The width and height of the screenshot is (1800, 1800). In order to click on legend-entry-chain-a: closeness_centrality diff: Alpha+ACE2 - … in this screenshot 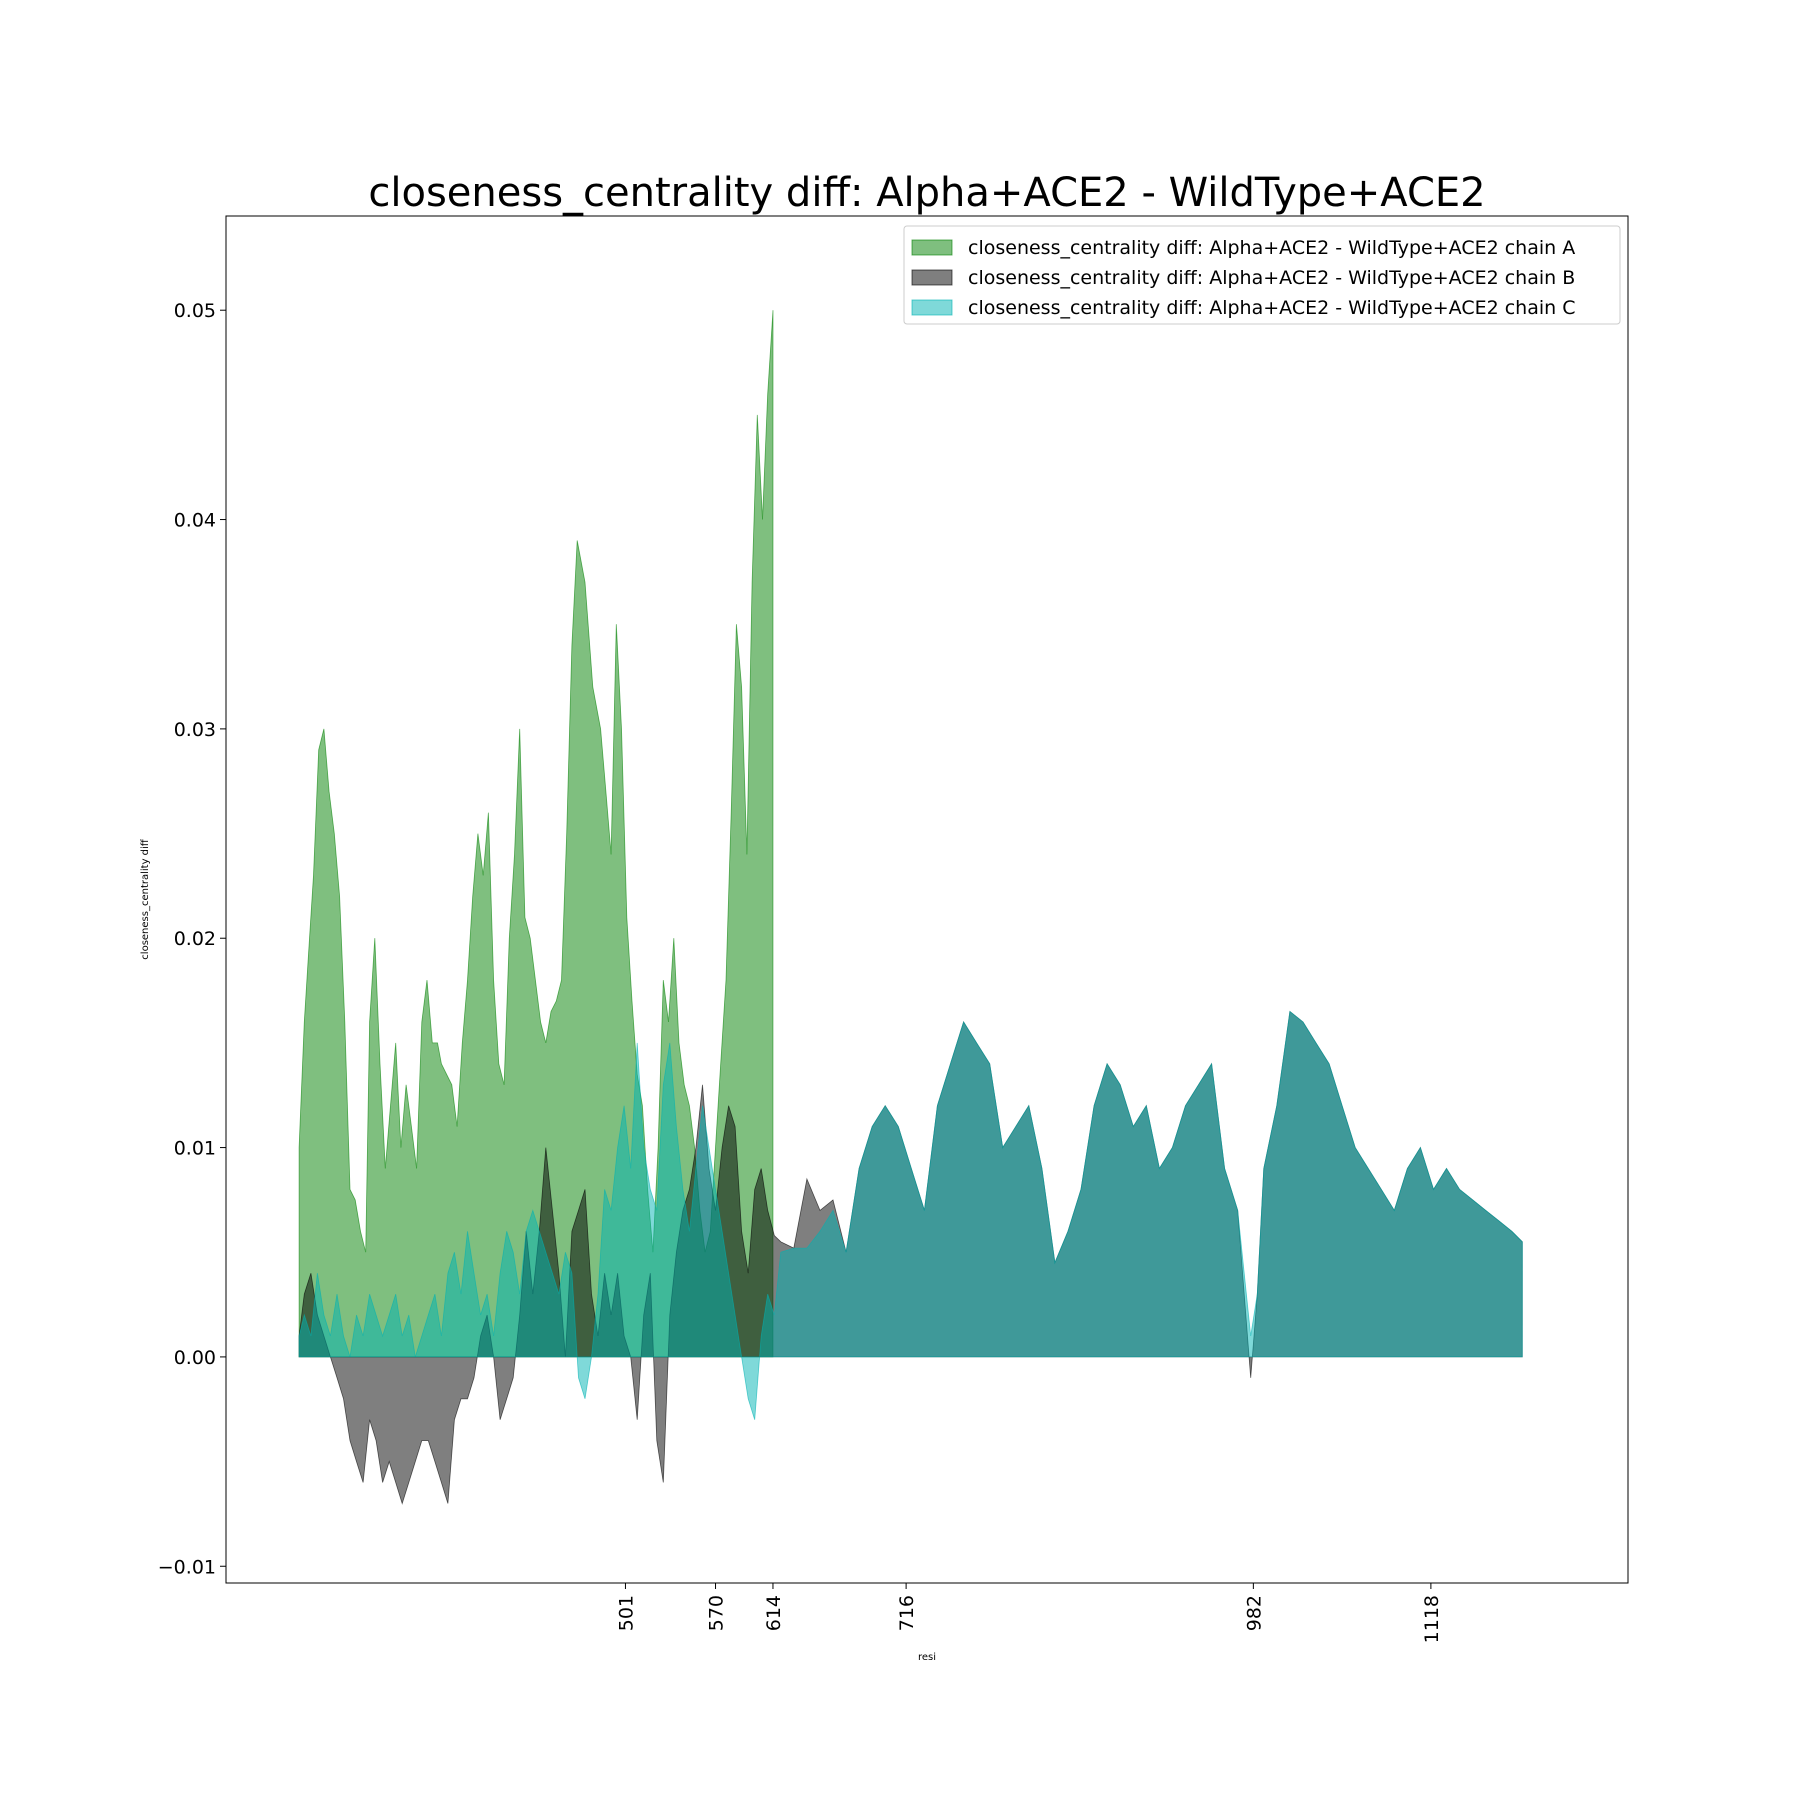, I will do `click(1271, 248)`.